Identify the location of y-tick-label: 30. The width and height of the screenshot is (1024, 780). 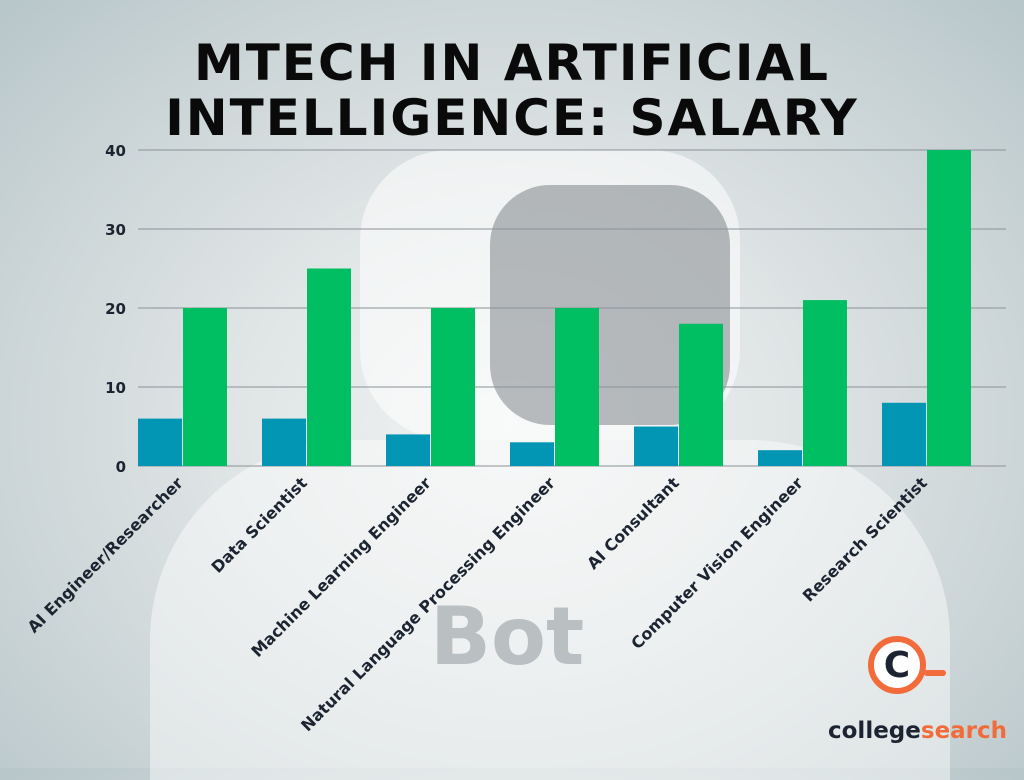
(115, 230).